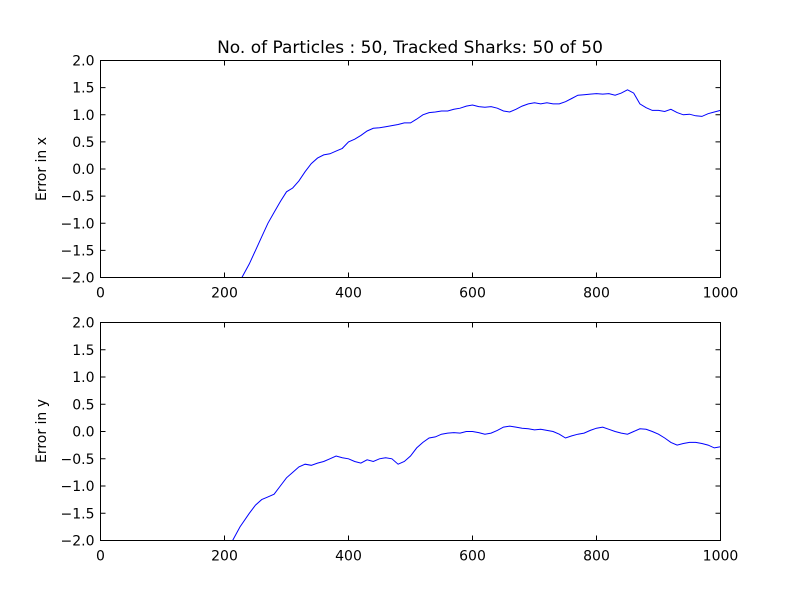  What do you see at coordinates (721, 294) in the screenshot?
I see `top-x-tick-label: 1000` at bounding box center [721, 294].